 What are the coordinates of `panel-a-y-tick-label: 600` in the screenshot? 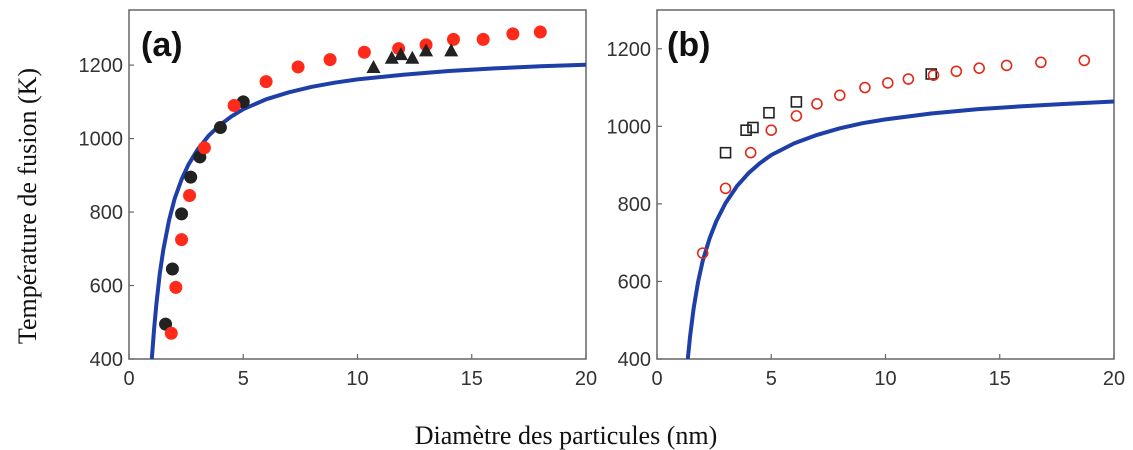 It's located at (106, 287).